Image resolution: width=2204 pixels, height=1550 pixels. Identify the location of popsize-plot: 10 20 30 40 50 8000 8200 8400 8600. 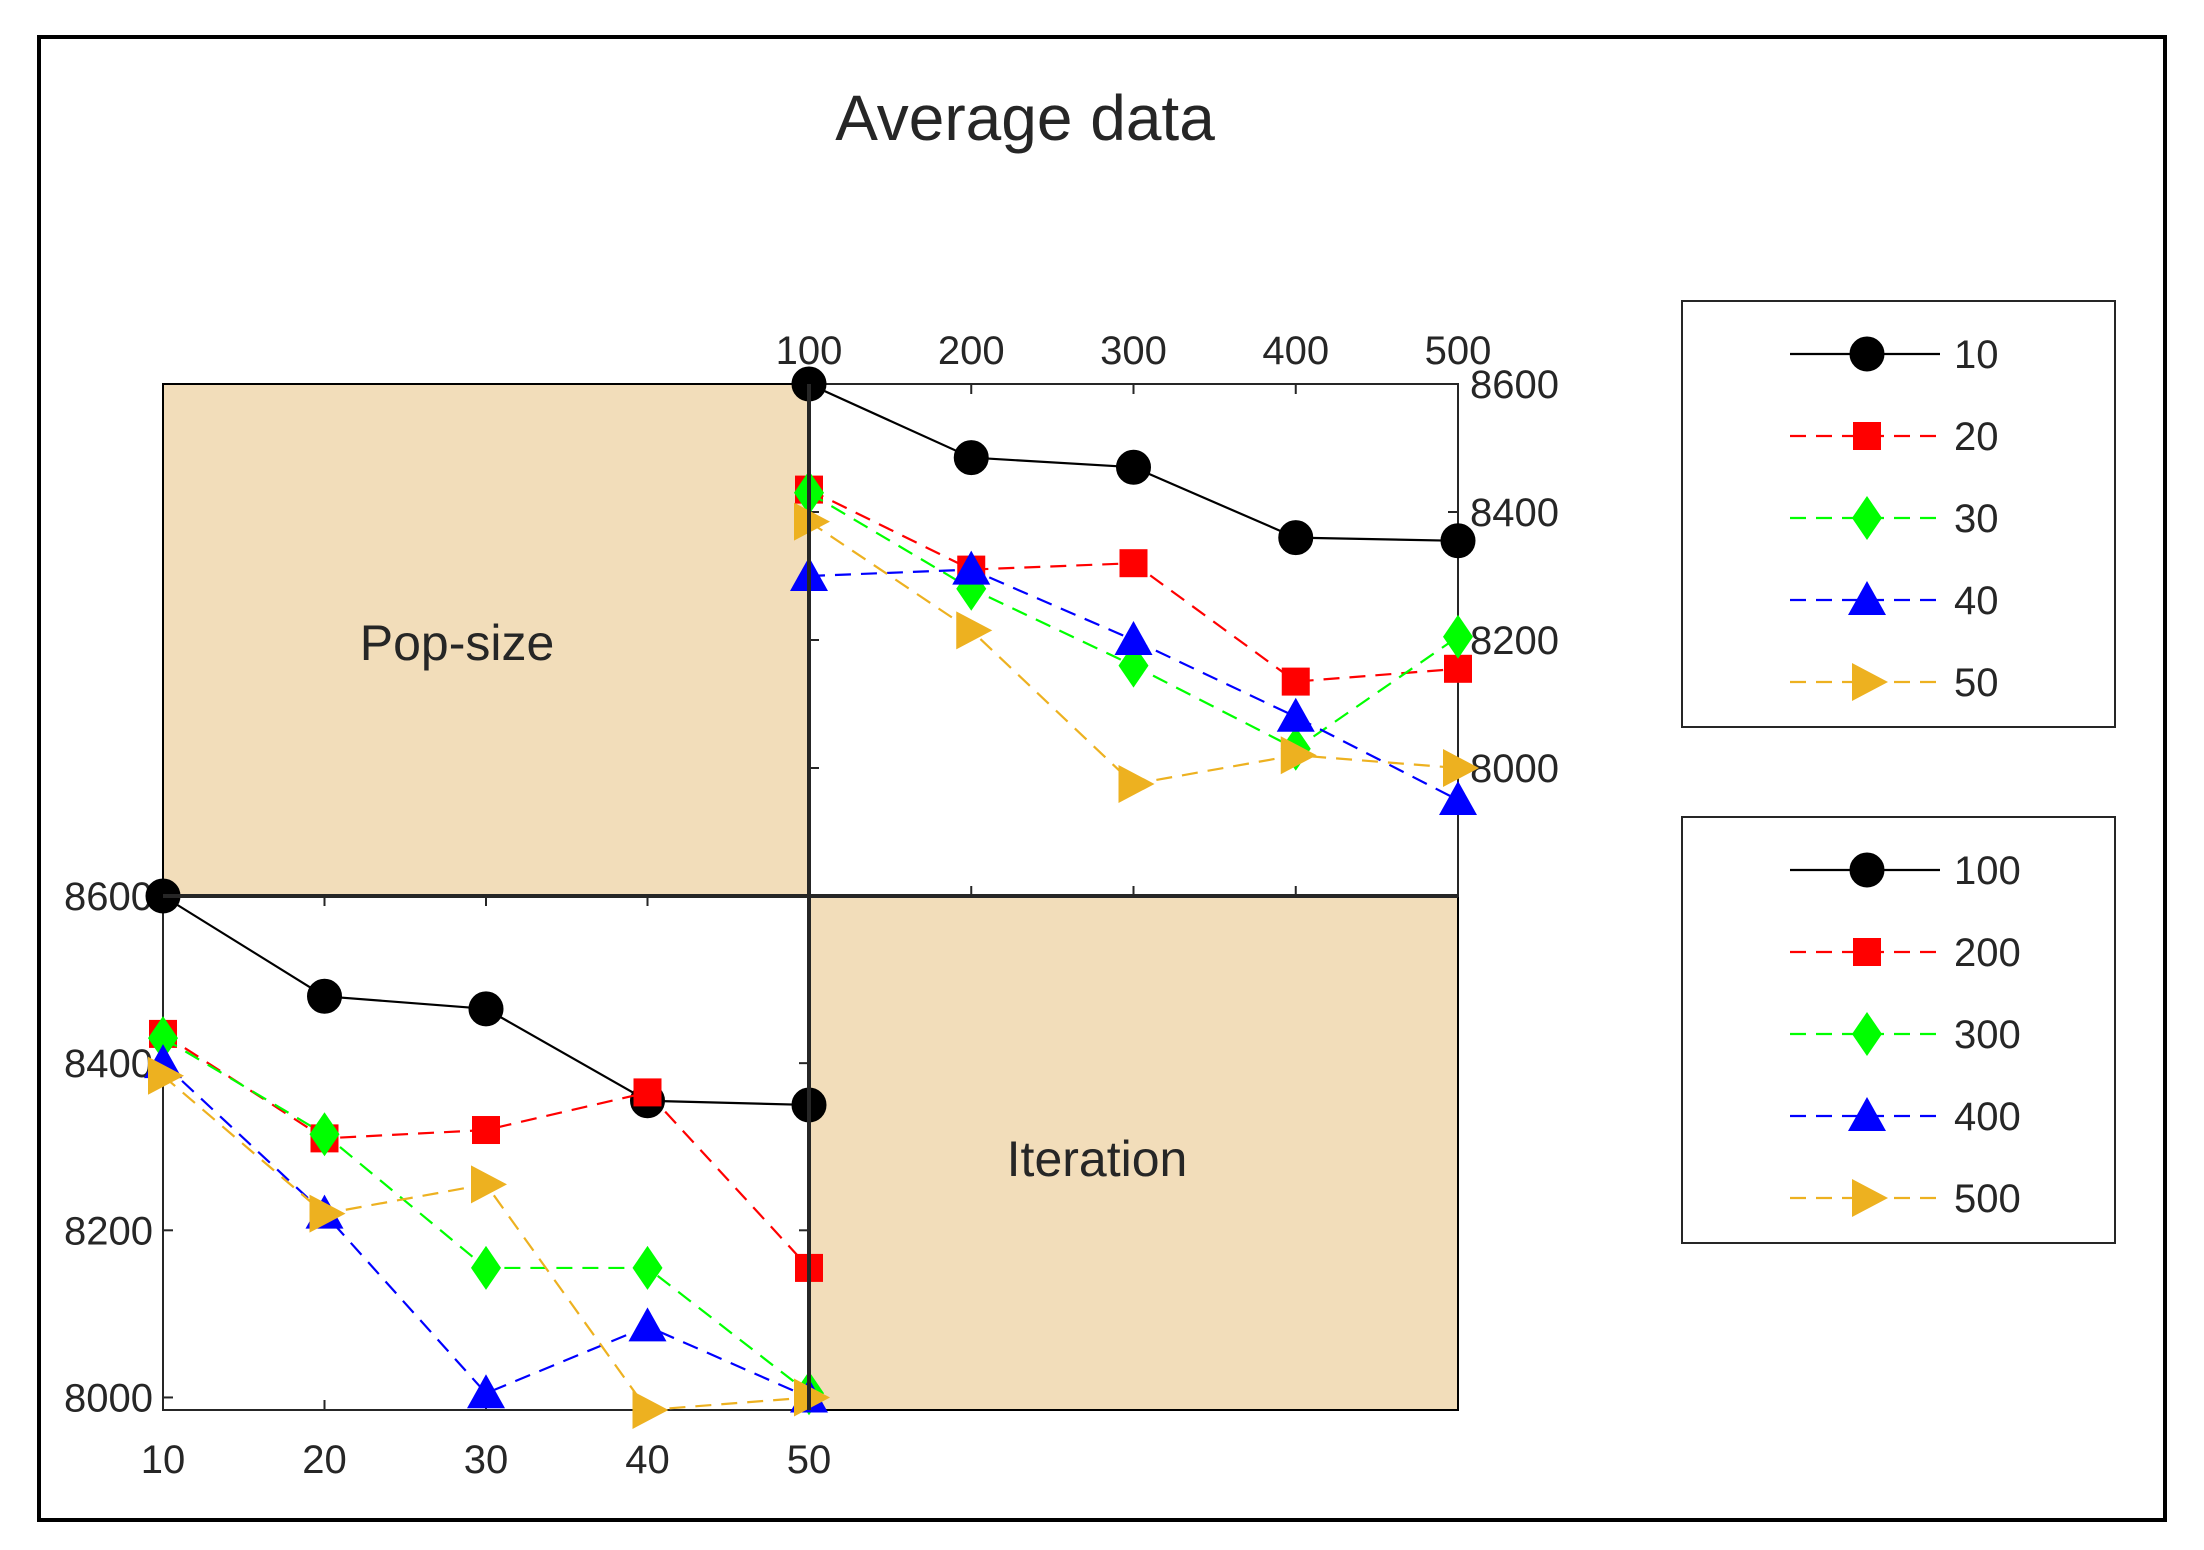
(447, 1178).